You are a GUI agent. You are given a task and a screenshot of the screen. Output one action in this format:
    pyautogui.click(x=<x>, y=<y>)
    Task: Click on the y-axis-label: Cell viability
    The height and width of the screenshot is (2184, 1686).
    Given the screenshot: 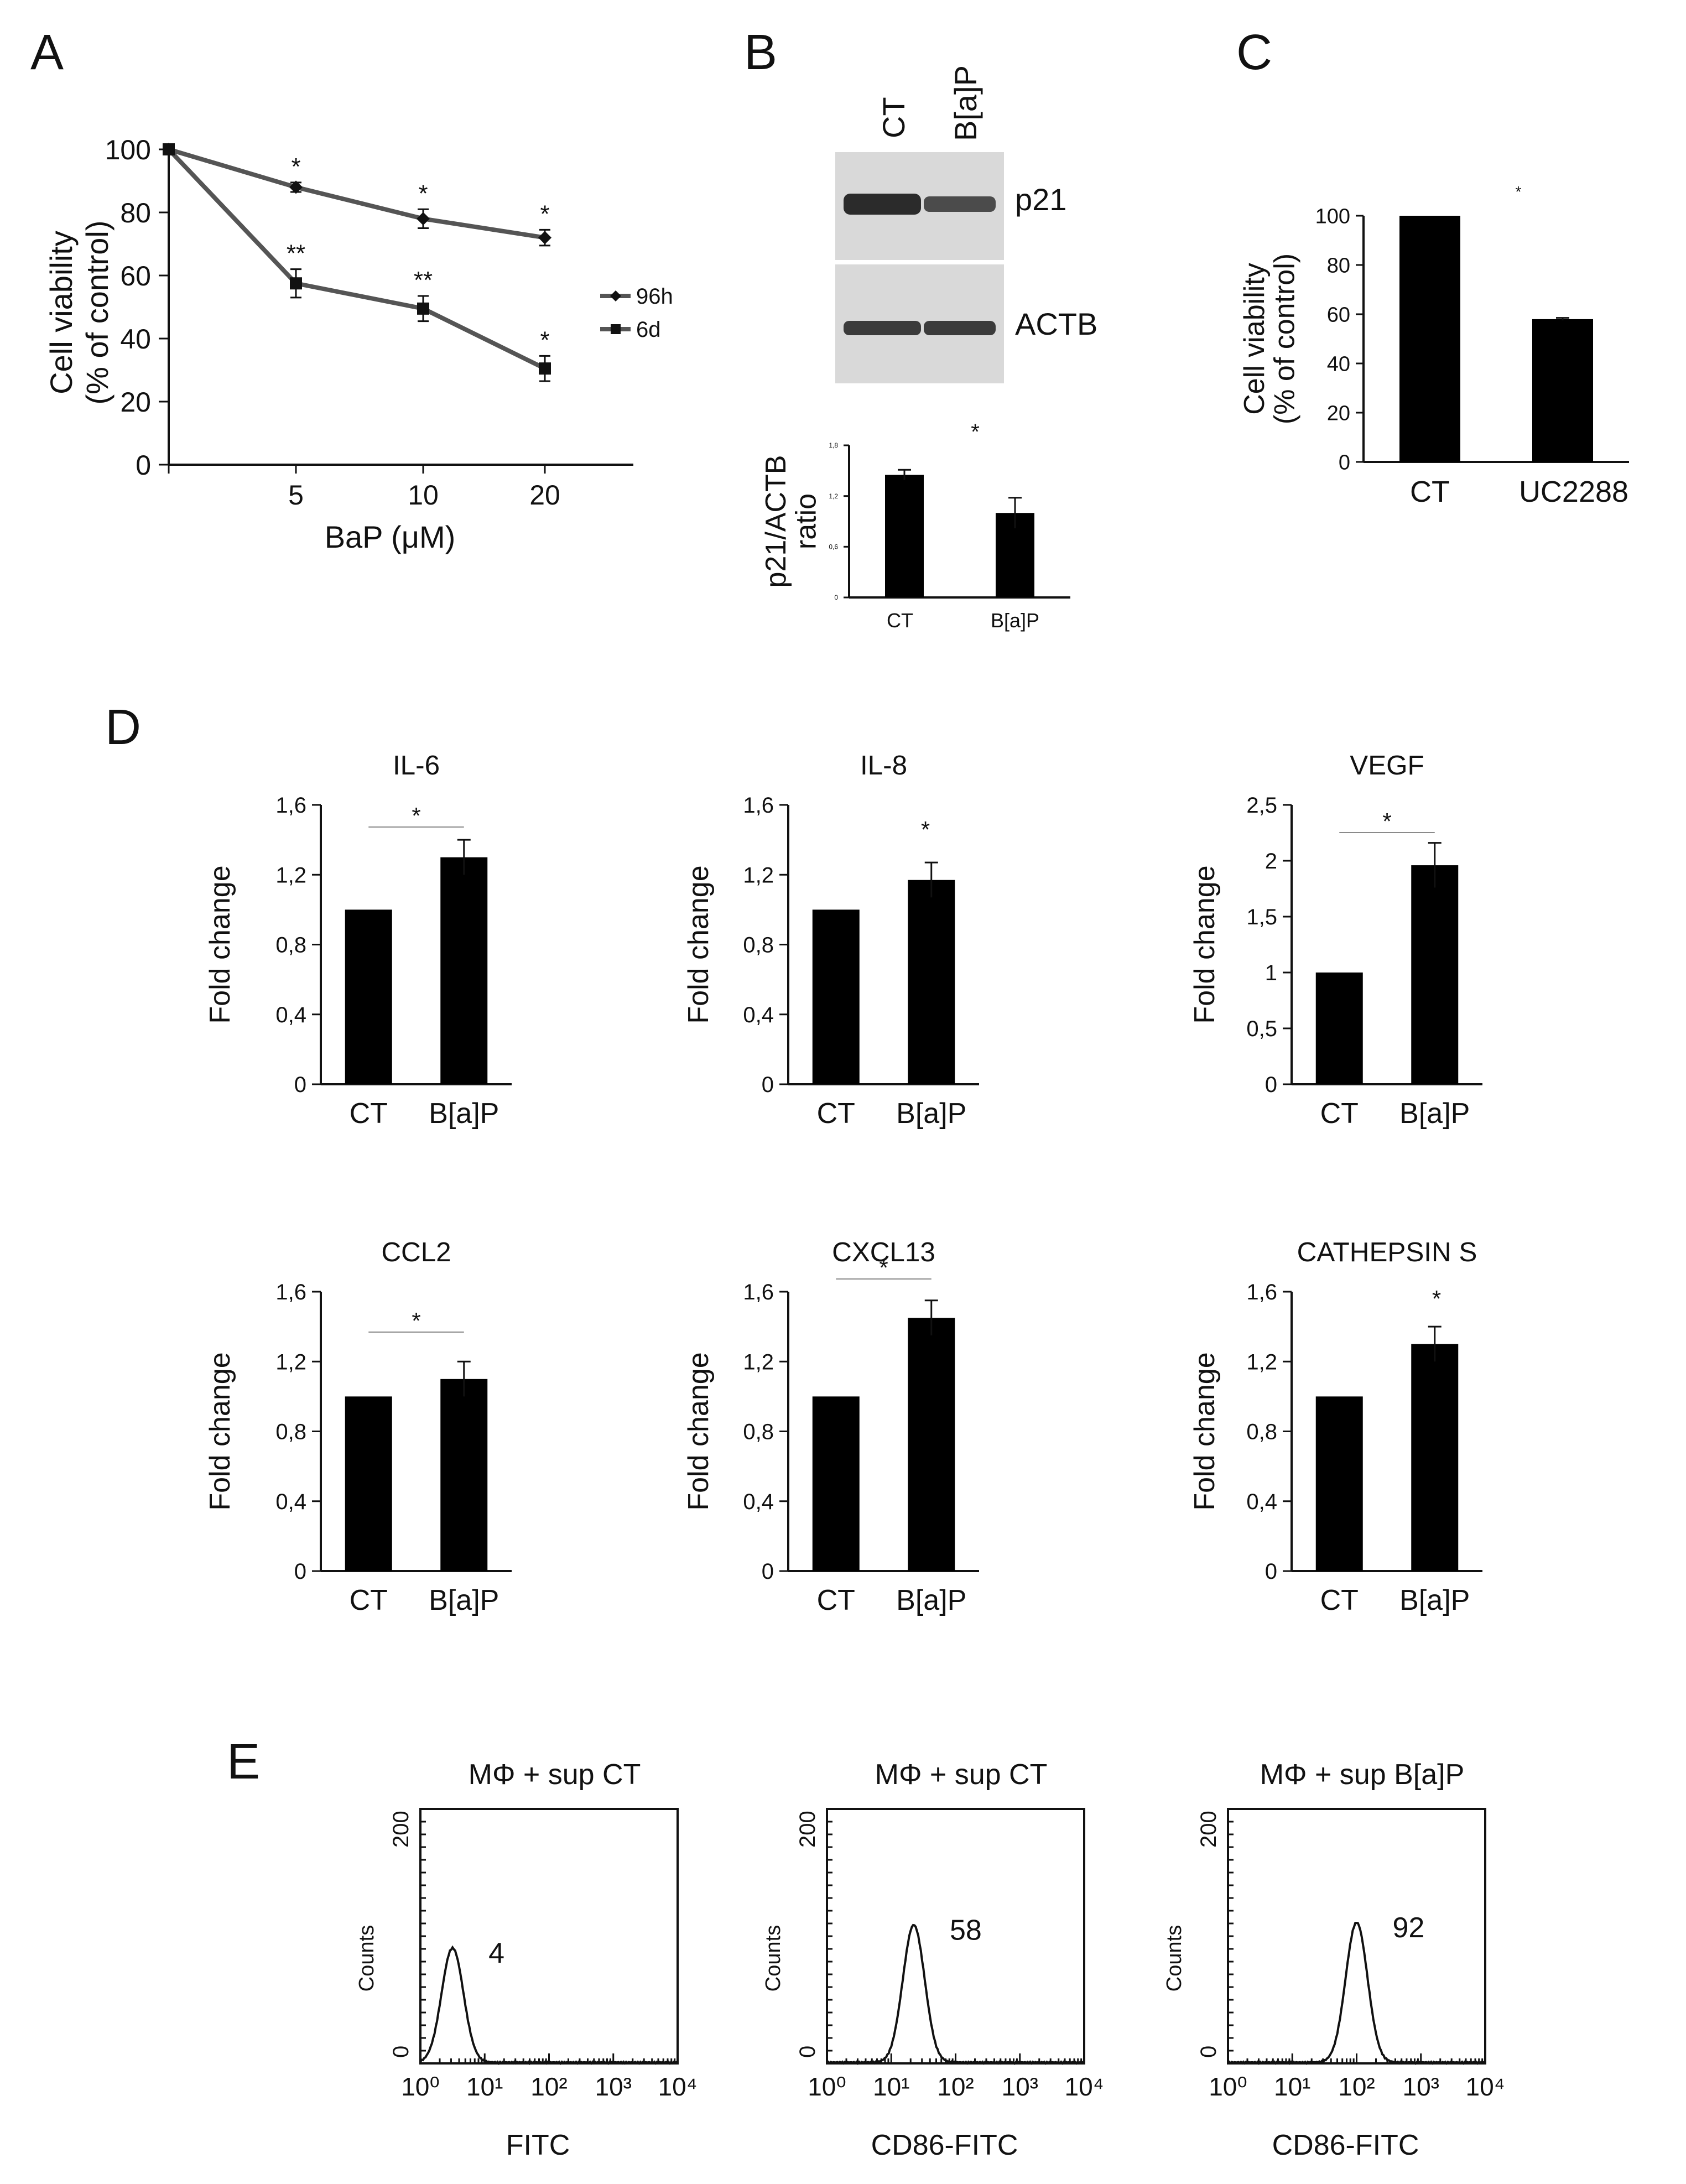 What is the action you would take?
    pyautogui.click(x=1255, y=339)
    